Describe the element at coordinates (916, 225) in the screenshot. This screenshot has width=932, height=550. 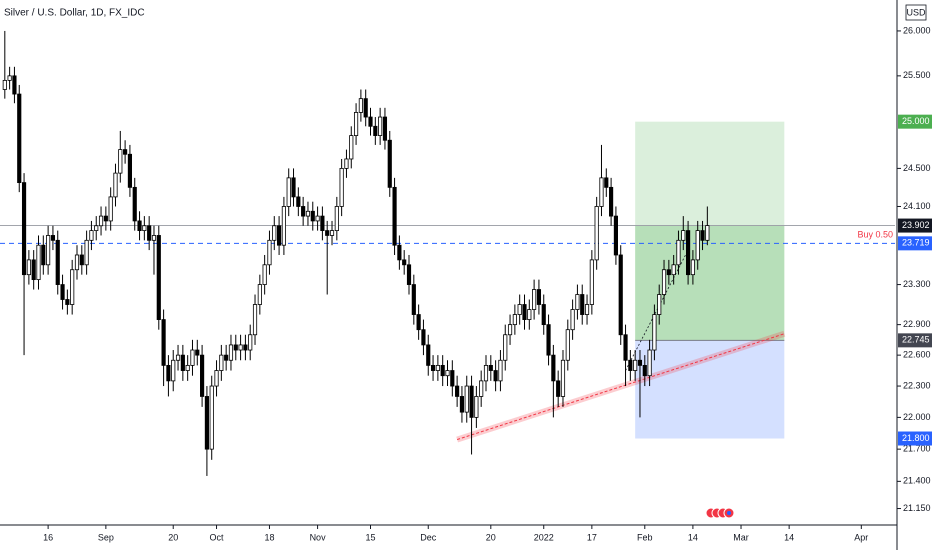
I see `price-tag-label: 23.902` at that location.